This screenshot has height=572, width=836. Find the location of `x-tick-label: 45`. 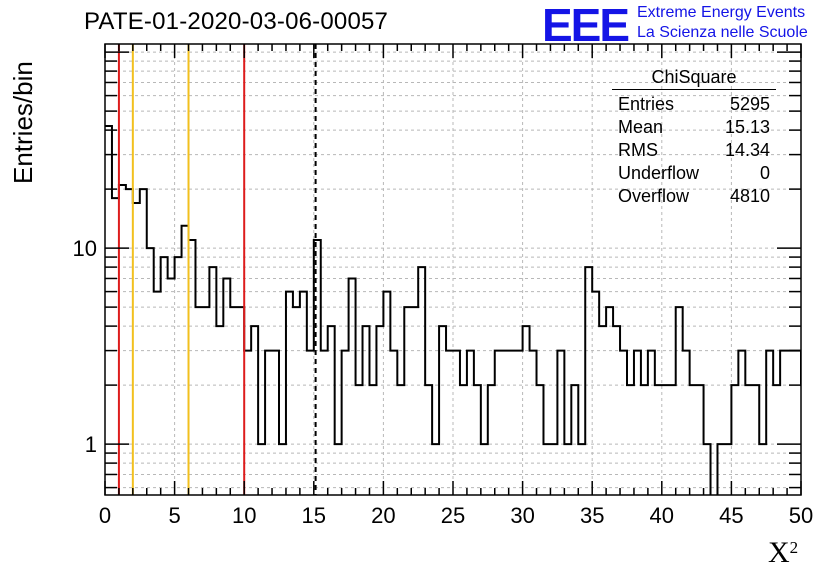

x-tick-label: 45 is located at coordinates (731, 515).